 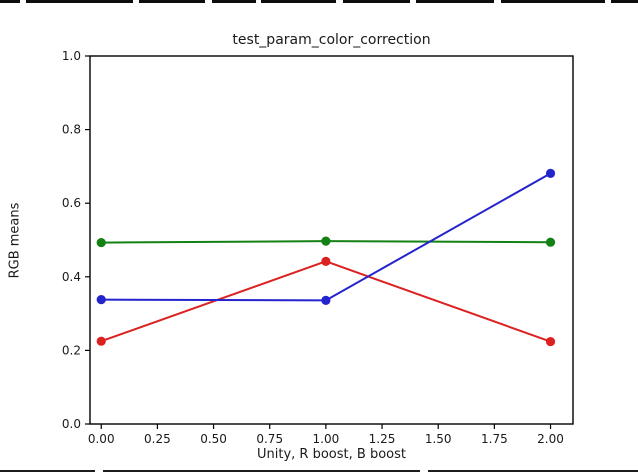 I want to click on x-tick-label: 0.00, so click(x=101, y=439).